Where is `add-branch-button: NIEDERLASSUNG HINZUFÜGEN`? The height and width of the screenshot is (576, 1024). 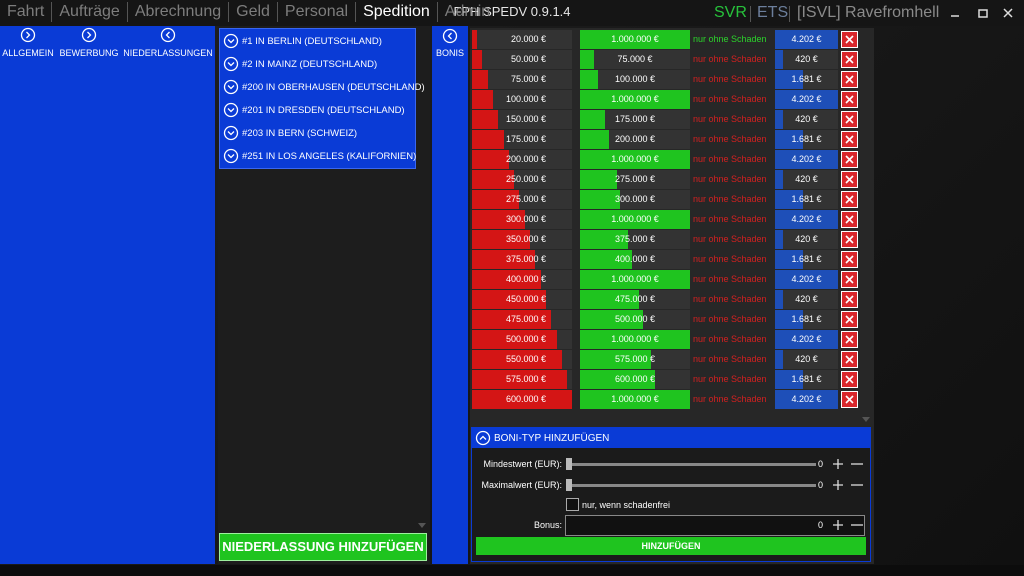 add-branch-button: NIEDERLASSUNG HINZUFÜGEN is located at coordinates (323, 547).